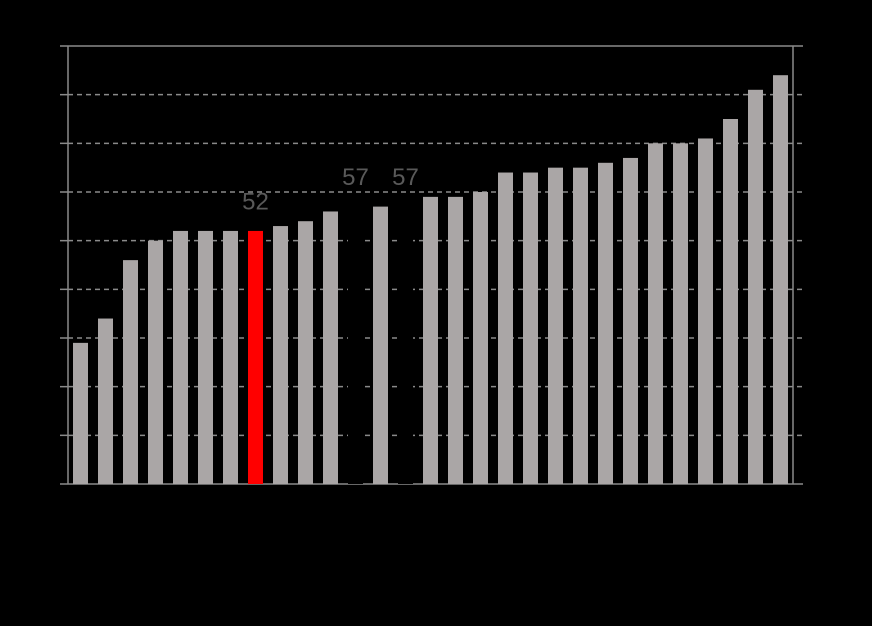 This screenshot has height=626, width=872. I want to click on y-tick-label: 80, so click(48, 93).